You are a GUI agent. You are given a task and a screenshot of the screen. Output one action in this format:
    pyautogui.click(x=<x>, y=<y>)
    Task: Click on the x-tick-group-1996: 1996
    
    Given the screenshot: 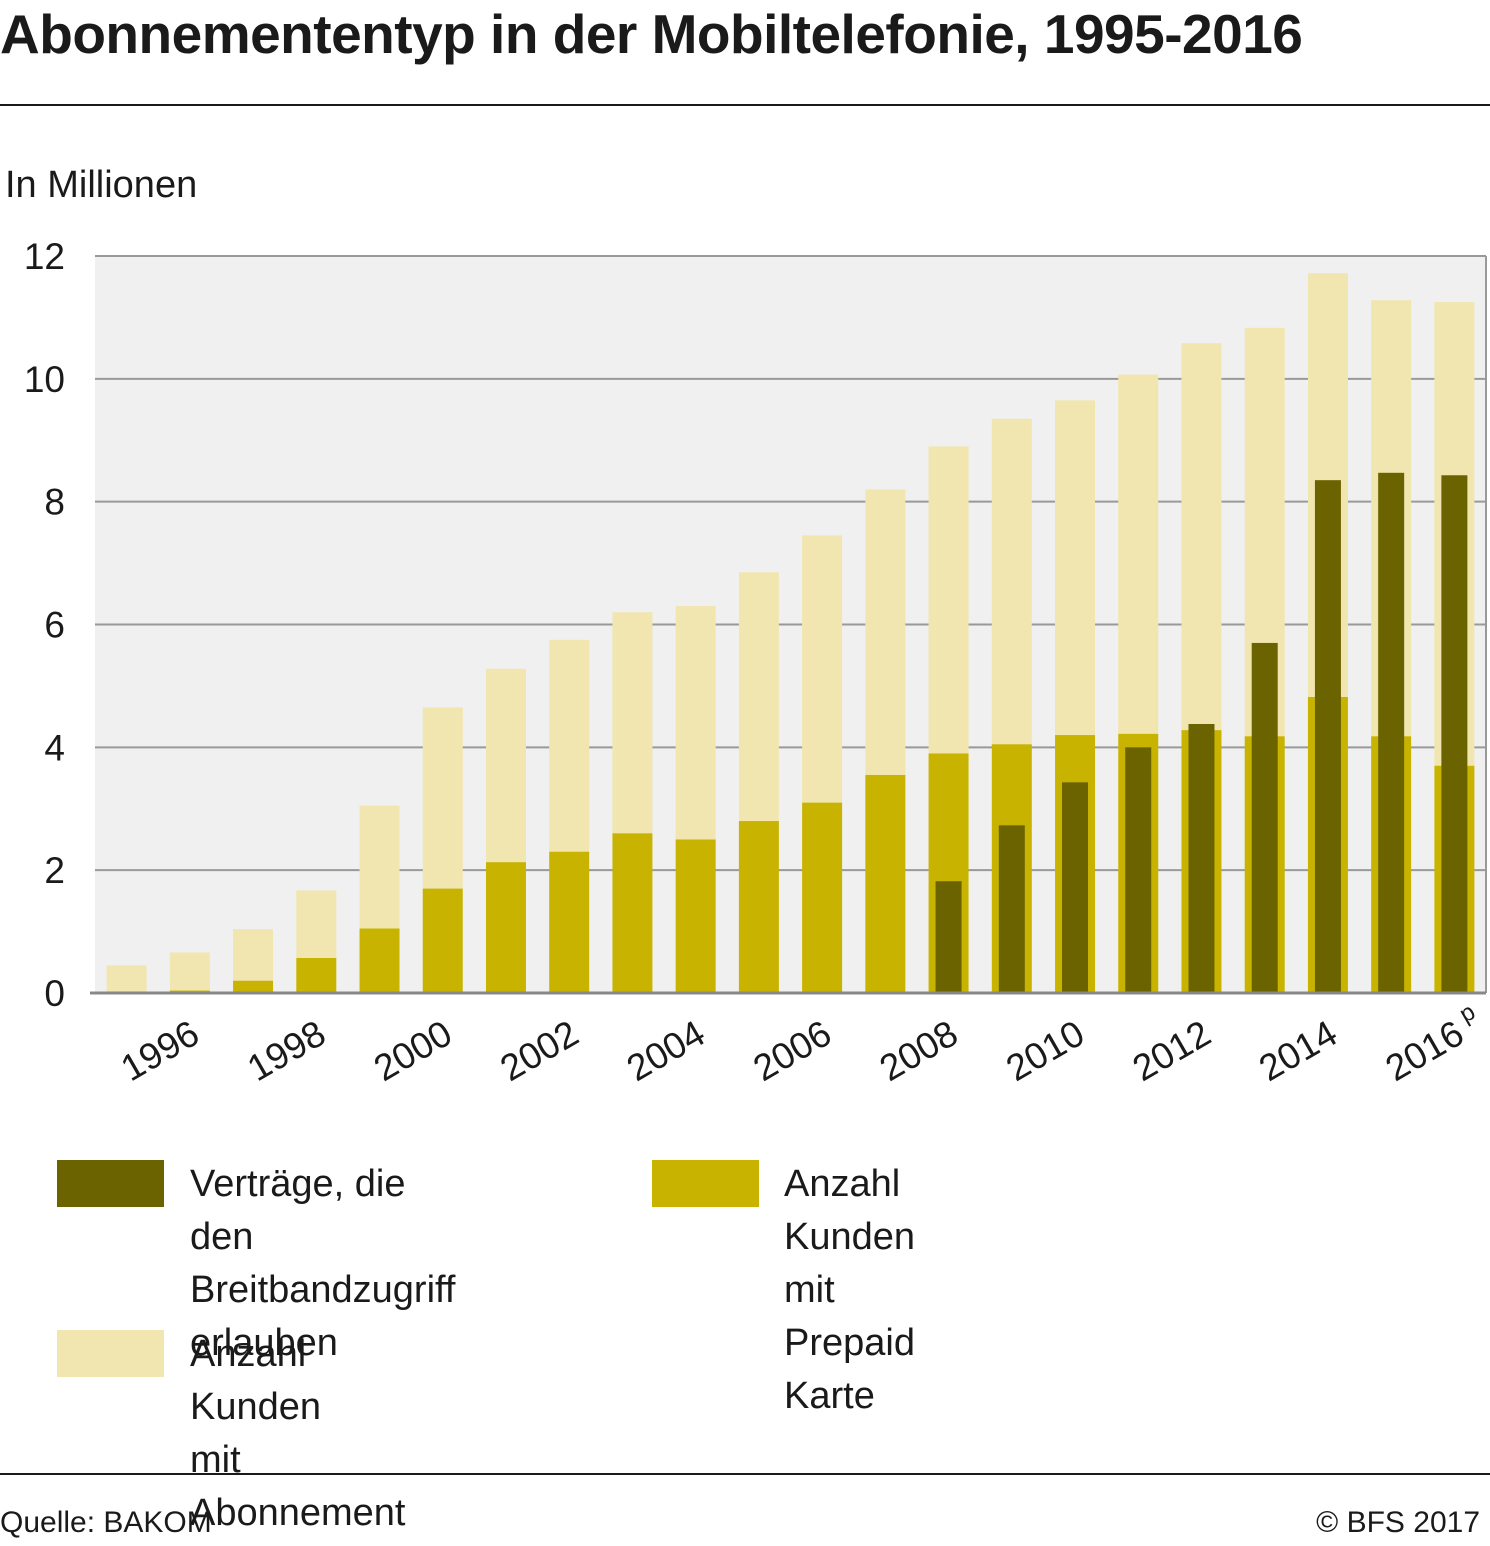 What is the action you would take?
    pyautogui.click(x=160, y=1050)
    